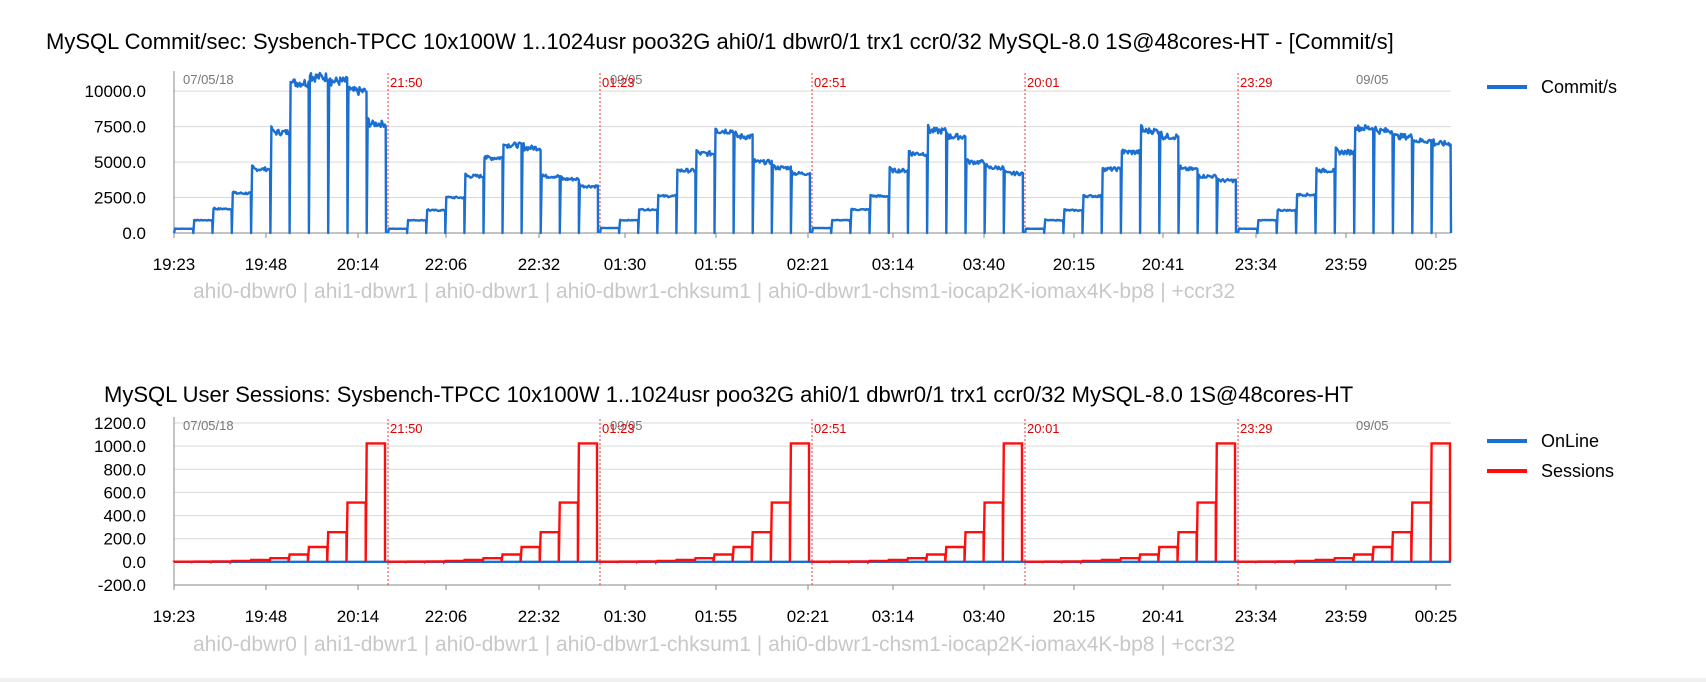 This screenshot has width=1706, height=682. I want to click on legend-item-online: OnLine, so click(1550, 441).